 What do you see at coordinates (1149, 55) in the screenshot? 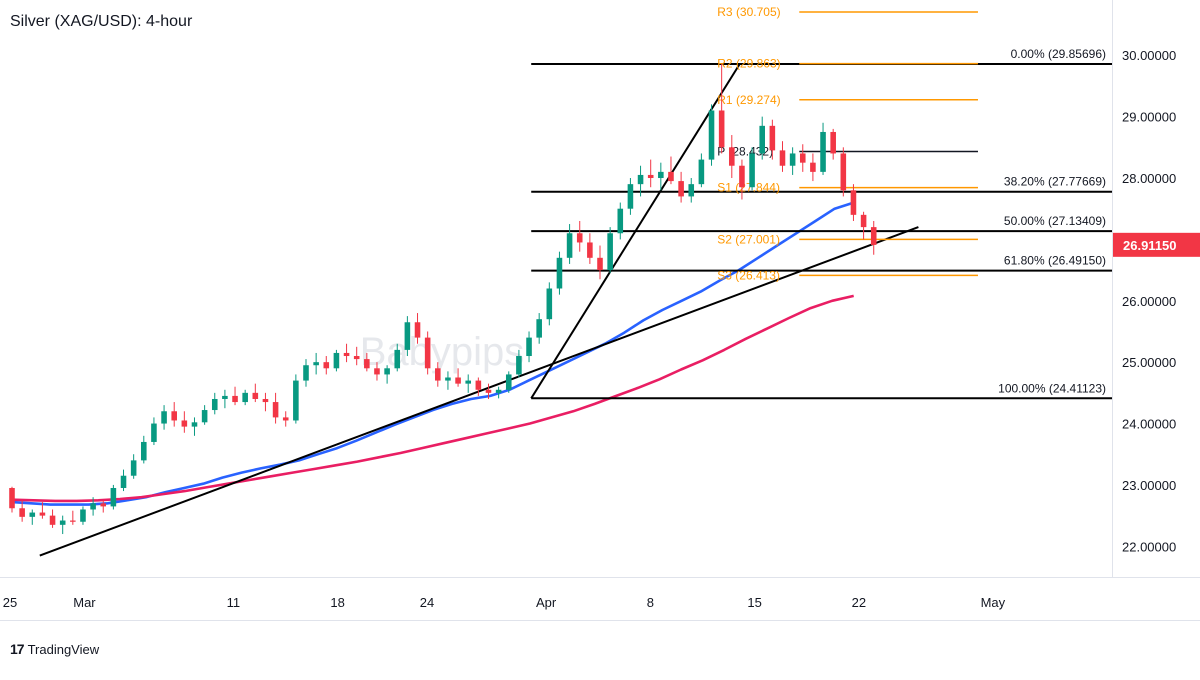
I see `y-tick-label-0: 30.00000` at bounding box center [1149, 55].